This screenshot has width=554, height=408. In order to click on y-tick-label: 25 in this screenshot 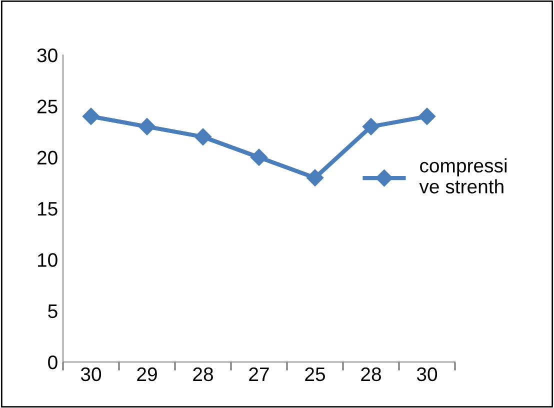, I will do `click(47, 107)`.